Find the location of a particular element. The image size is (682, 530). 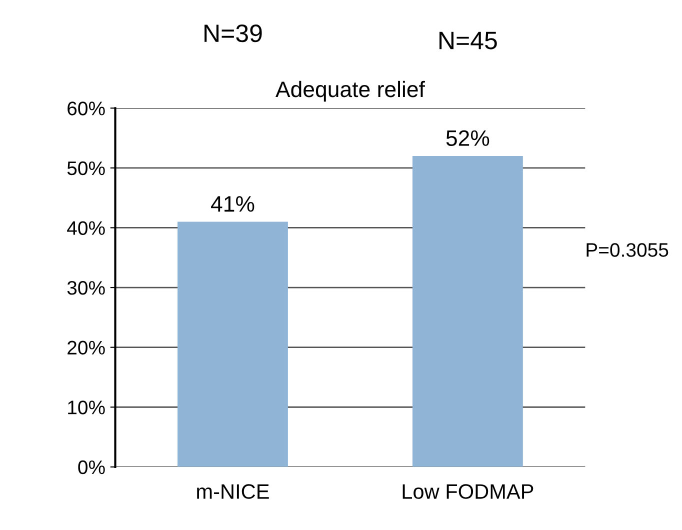

chart-title: Adequate relief is located at coordinates (350, 91).